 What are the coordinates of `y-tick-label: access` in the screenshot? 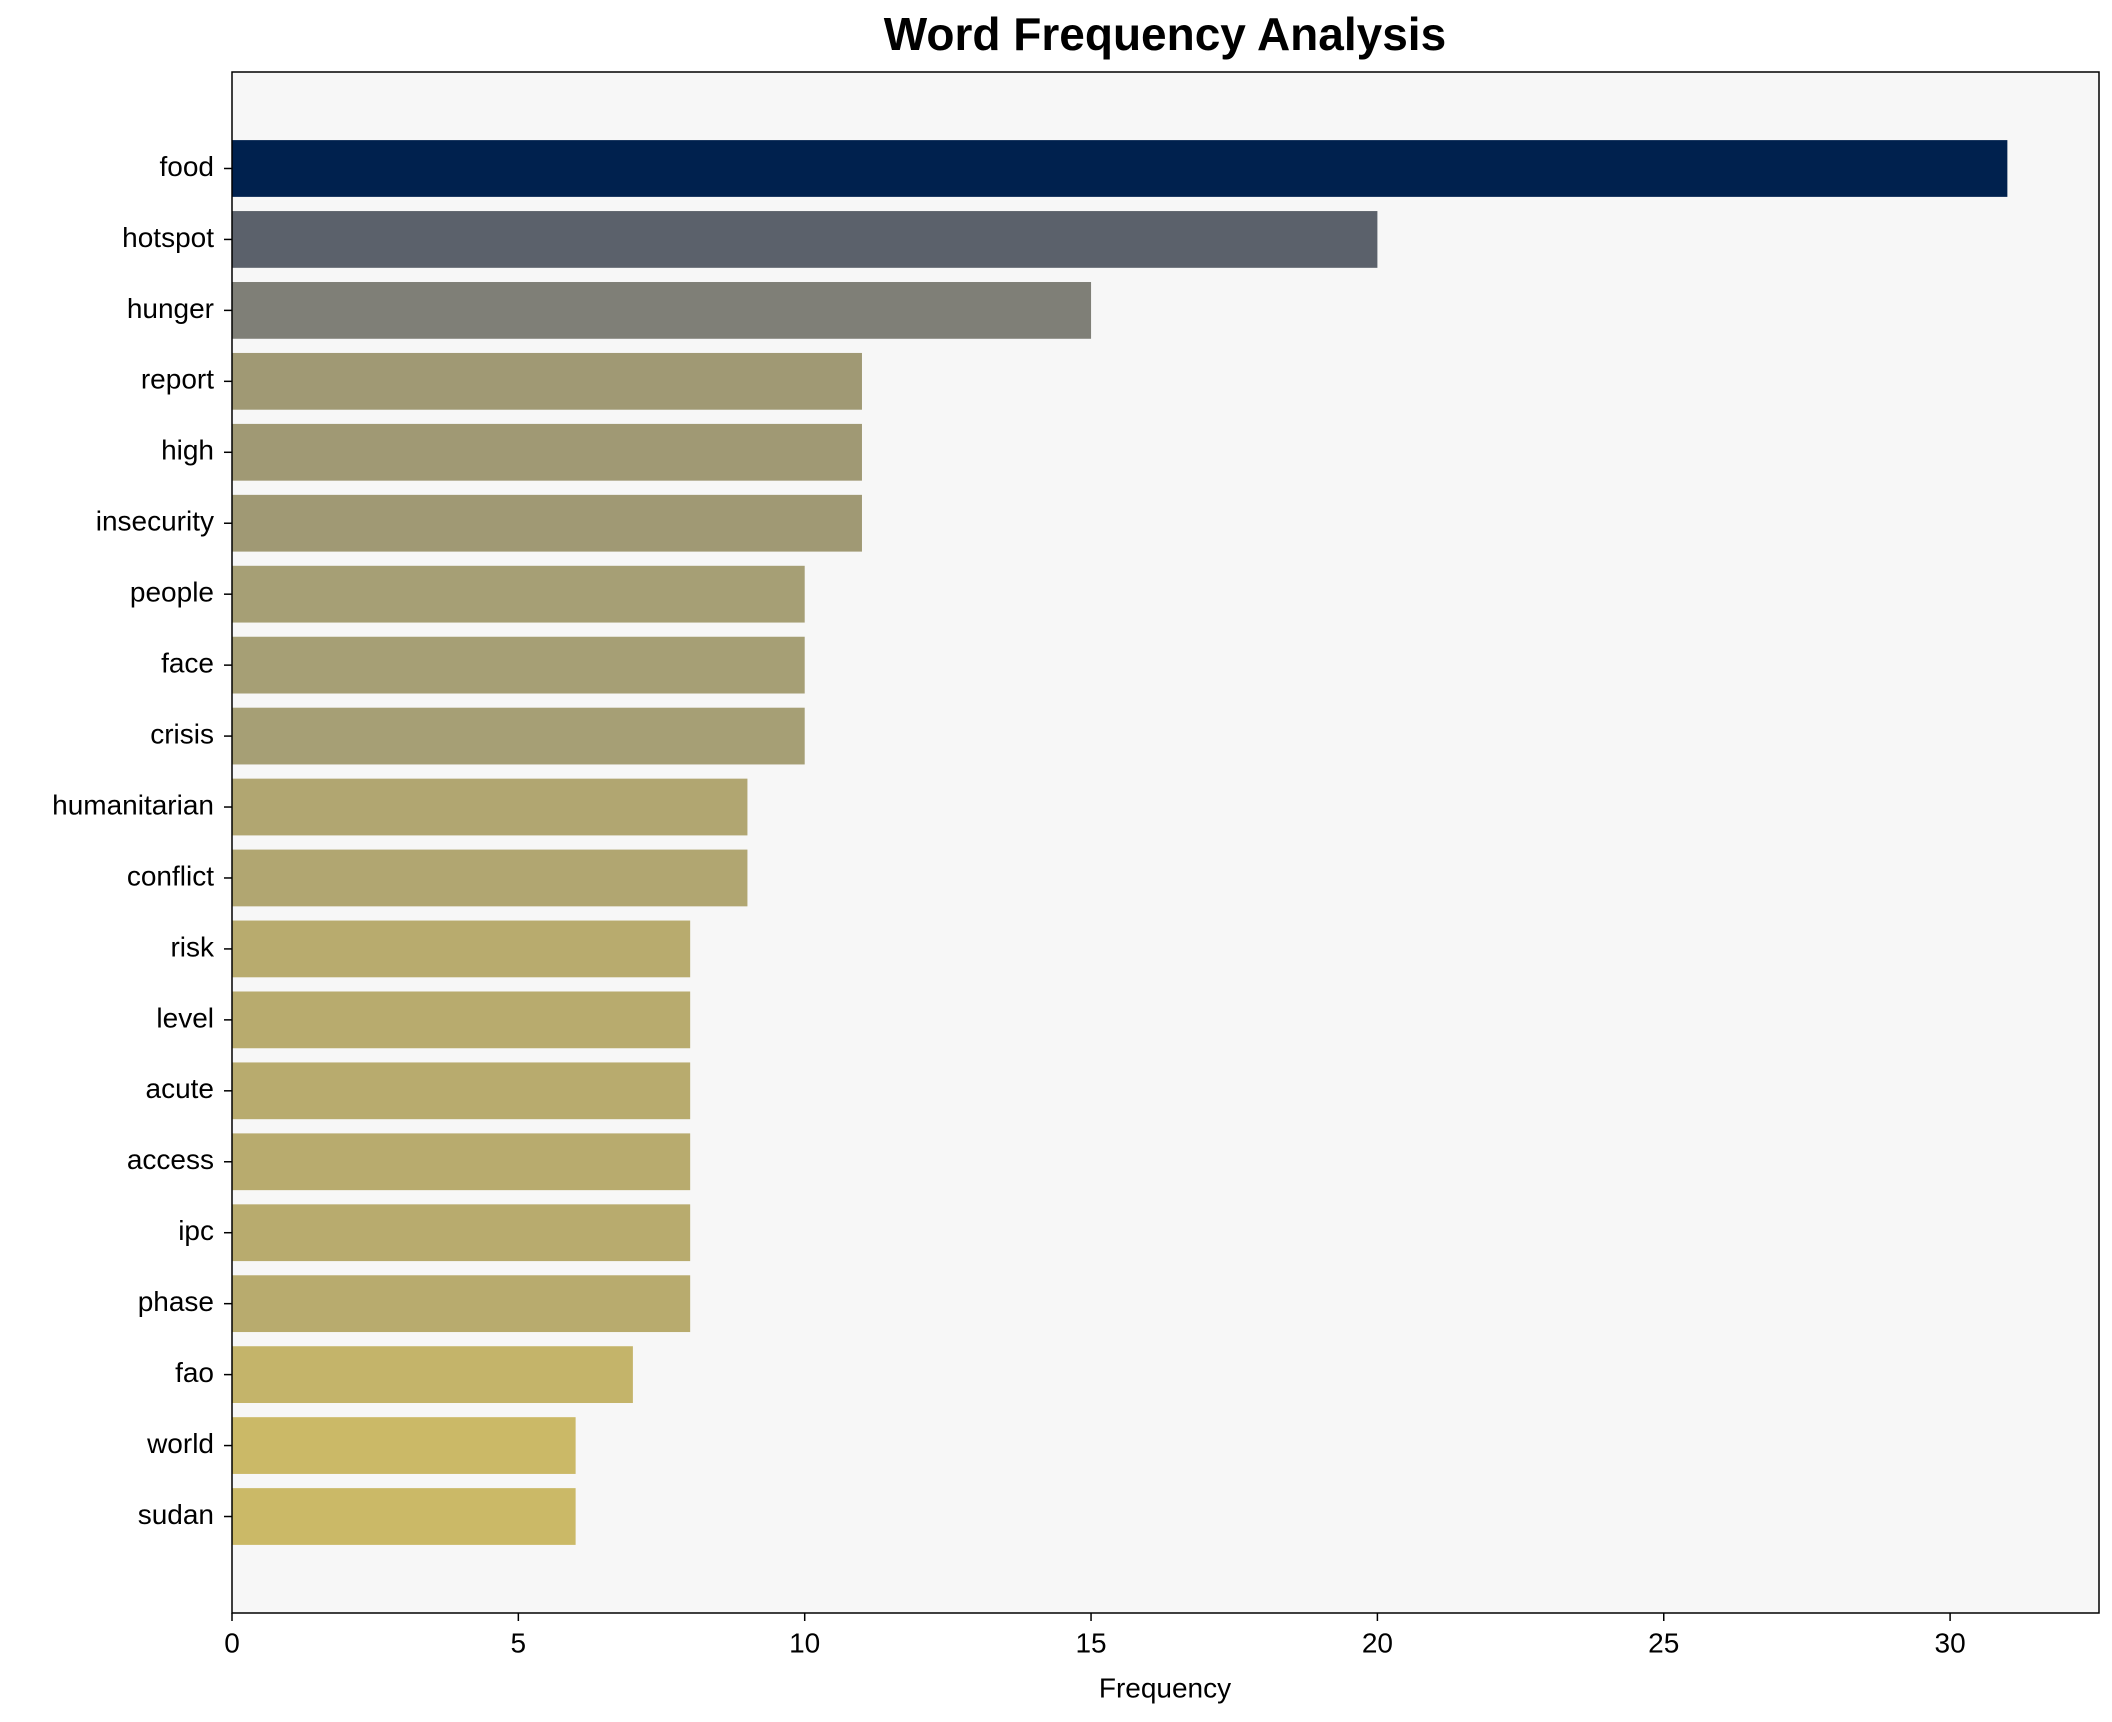 It's located at (170, 1159).